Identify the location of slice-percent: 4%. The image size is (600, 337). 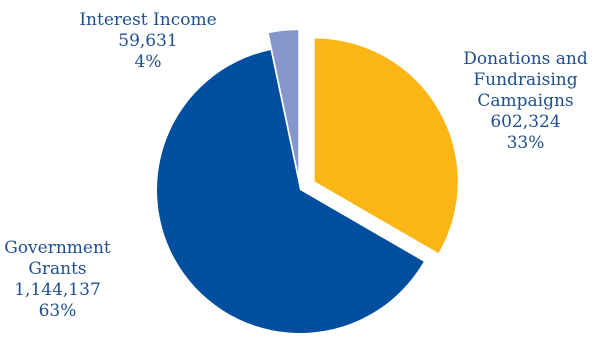
(148, 62).